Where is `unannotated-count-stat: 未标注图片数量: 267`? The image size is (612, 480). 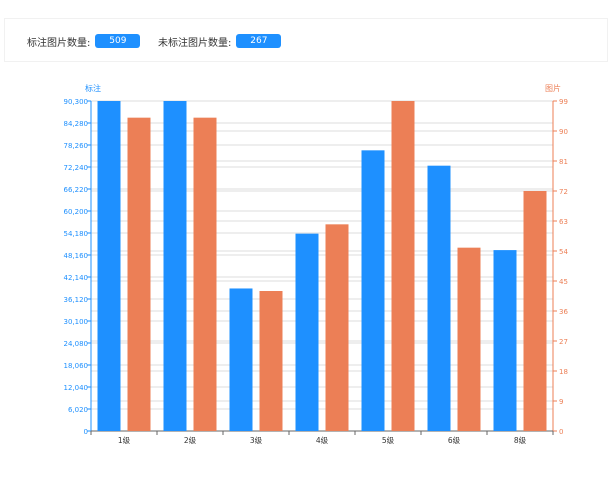
unannotated-count-stat: 未标注图片数量: 267 is located at coordinates (220, 41).